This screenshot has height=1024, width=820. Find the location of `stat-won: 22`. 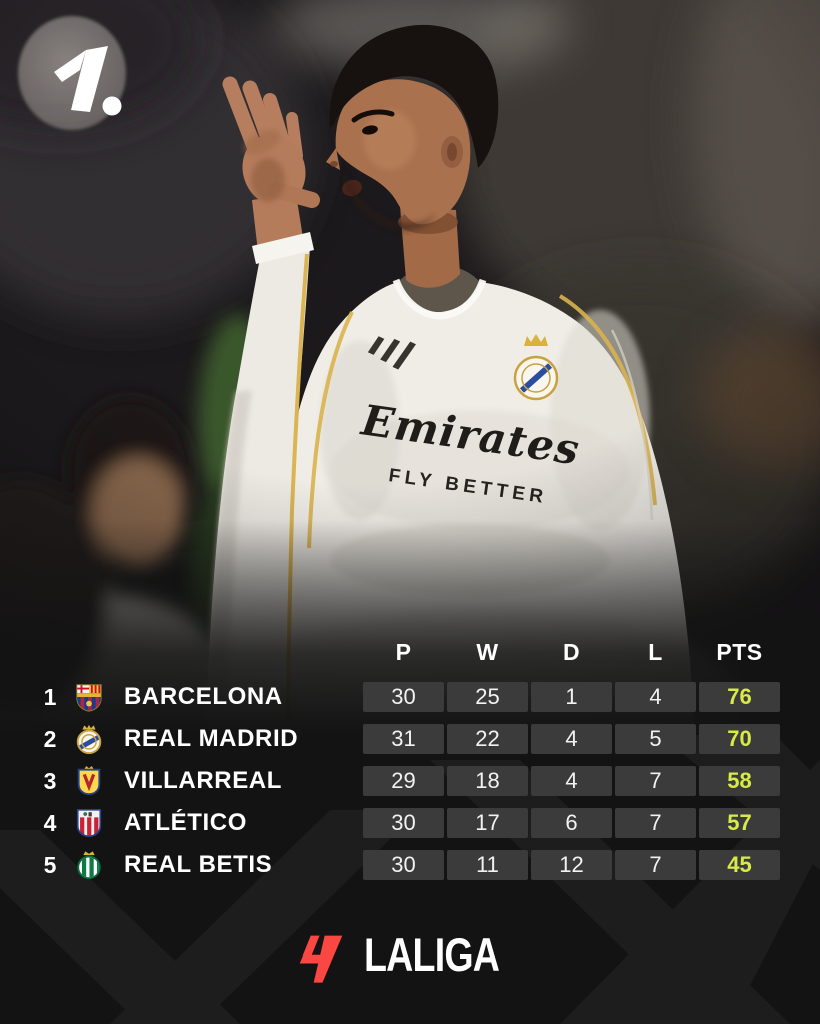

stat-won: 22 is located at coordinates (487, 739).